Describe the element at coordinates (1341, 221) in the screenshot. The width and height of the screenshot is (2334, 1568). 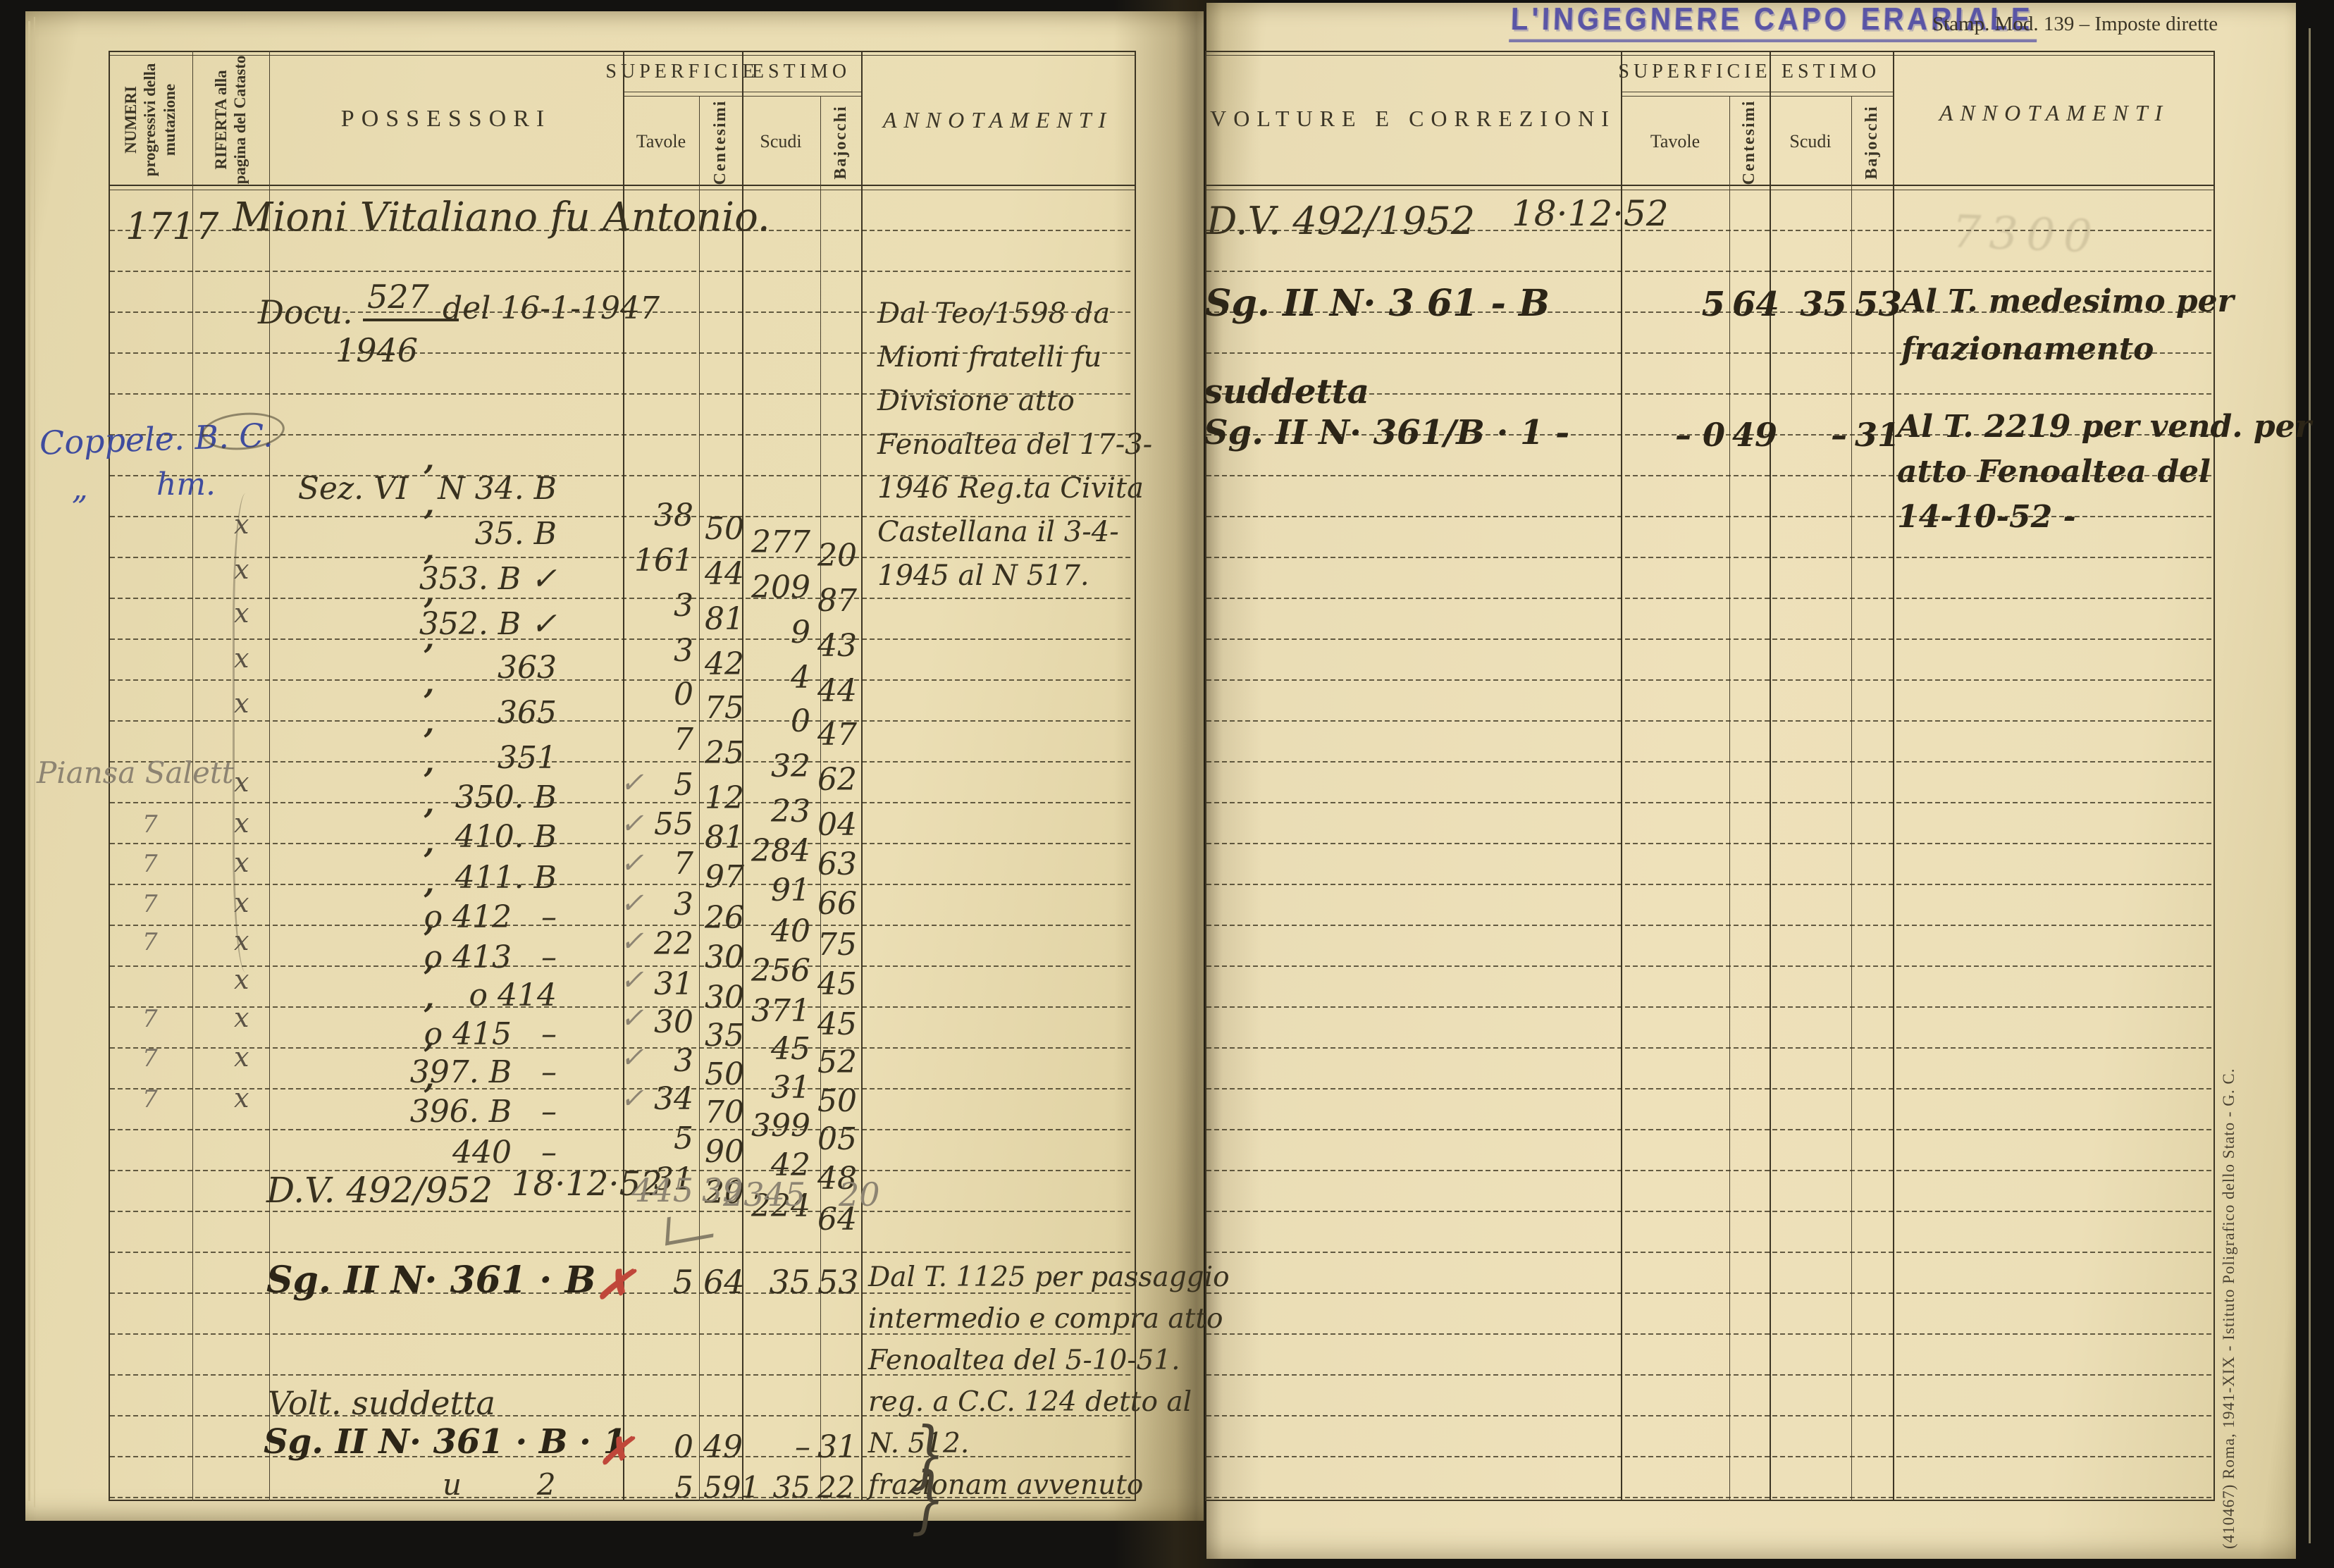
I see `dv-reference: D.V. 492/1952` at that location.